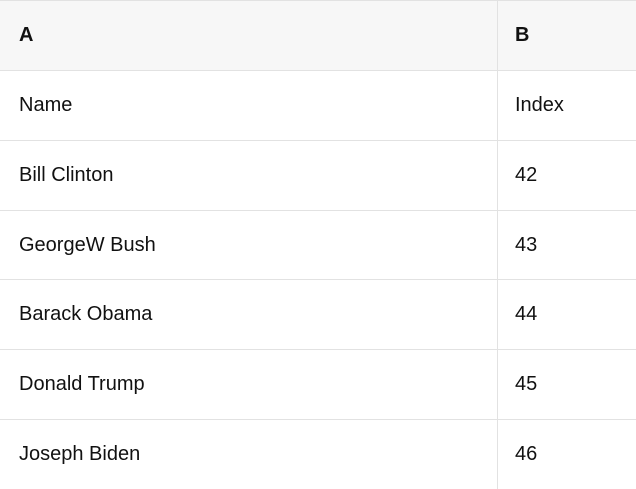 The image size is (636, 489). What do you see at coordinates (526, 244) in the screenshot?
I see `cell-b3: 43` at bounding box center [526, 244].